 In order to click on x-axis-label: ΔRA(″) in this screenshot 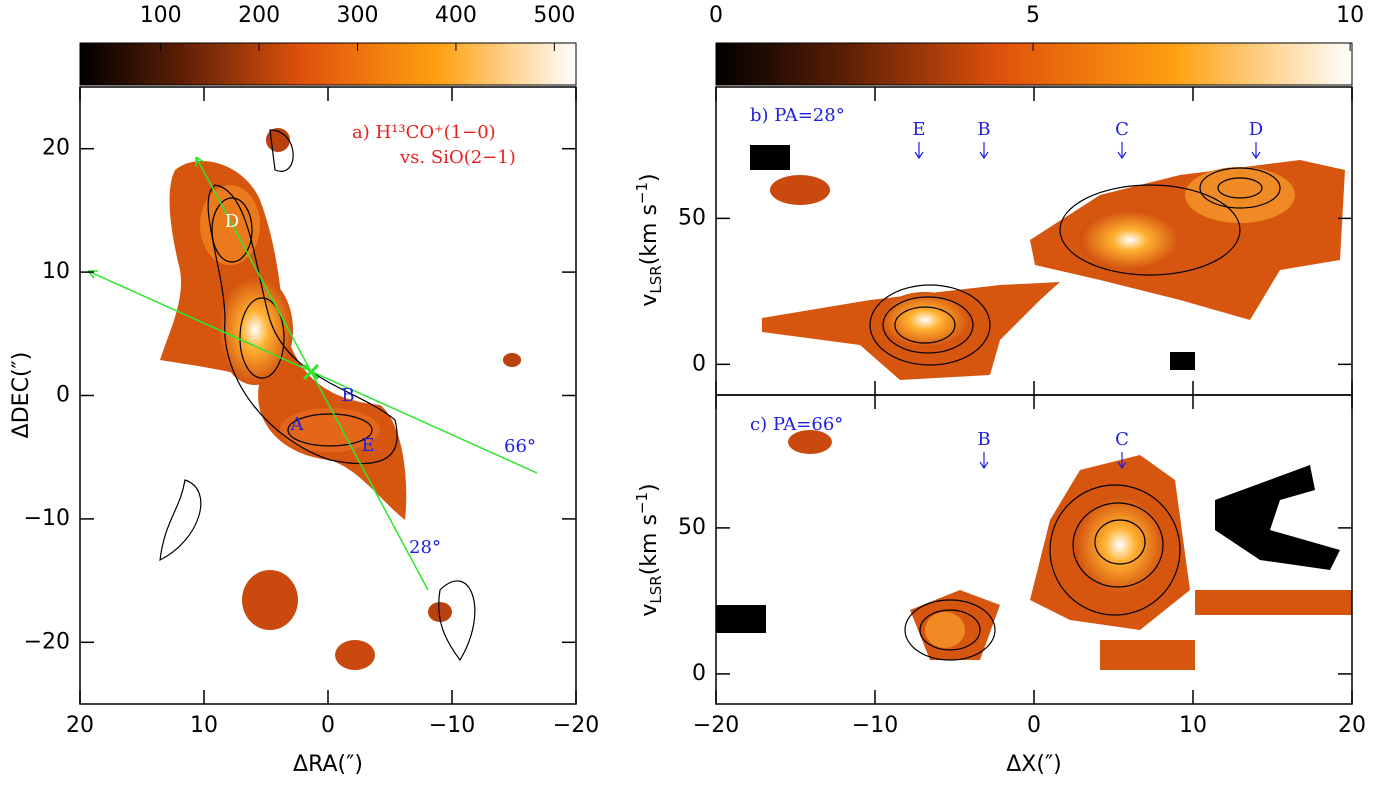, I will do `click(328, 764)`.